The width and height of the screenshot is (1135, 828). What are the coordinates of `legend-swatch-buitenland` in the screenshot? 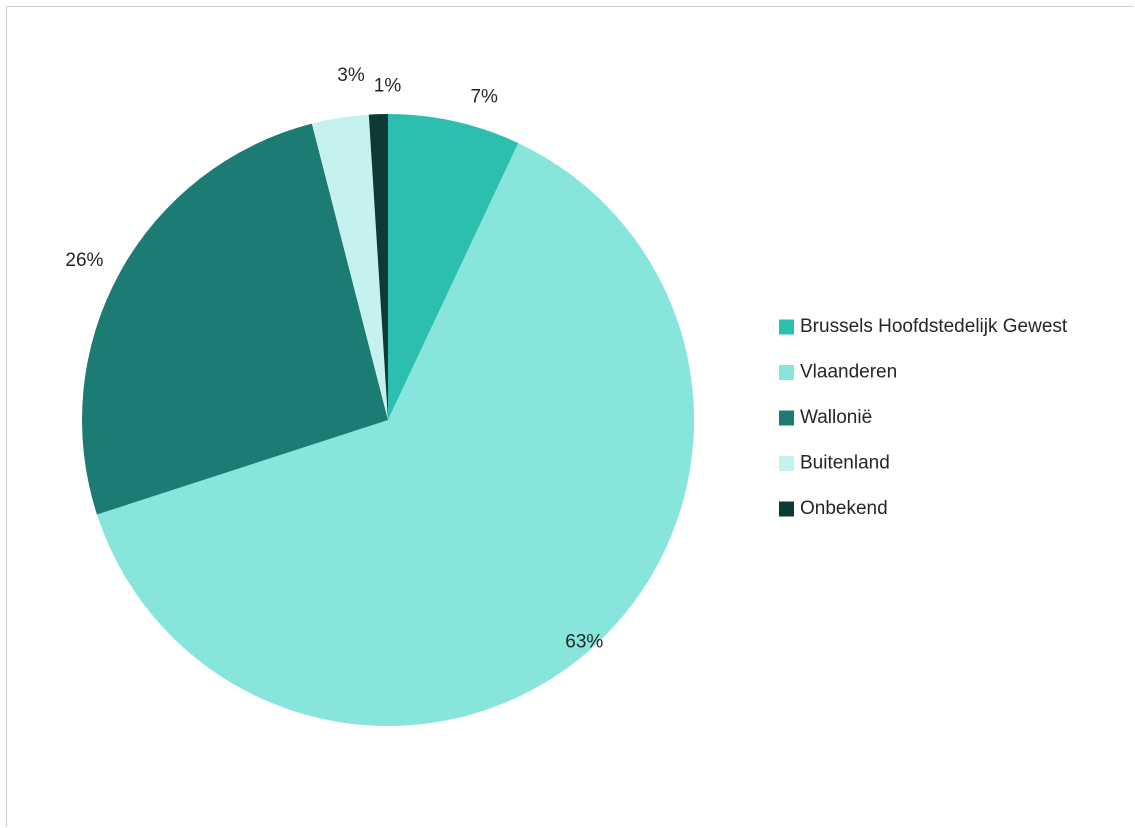 It's located at (786, 463).